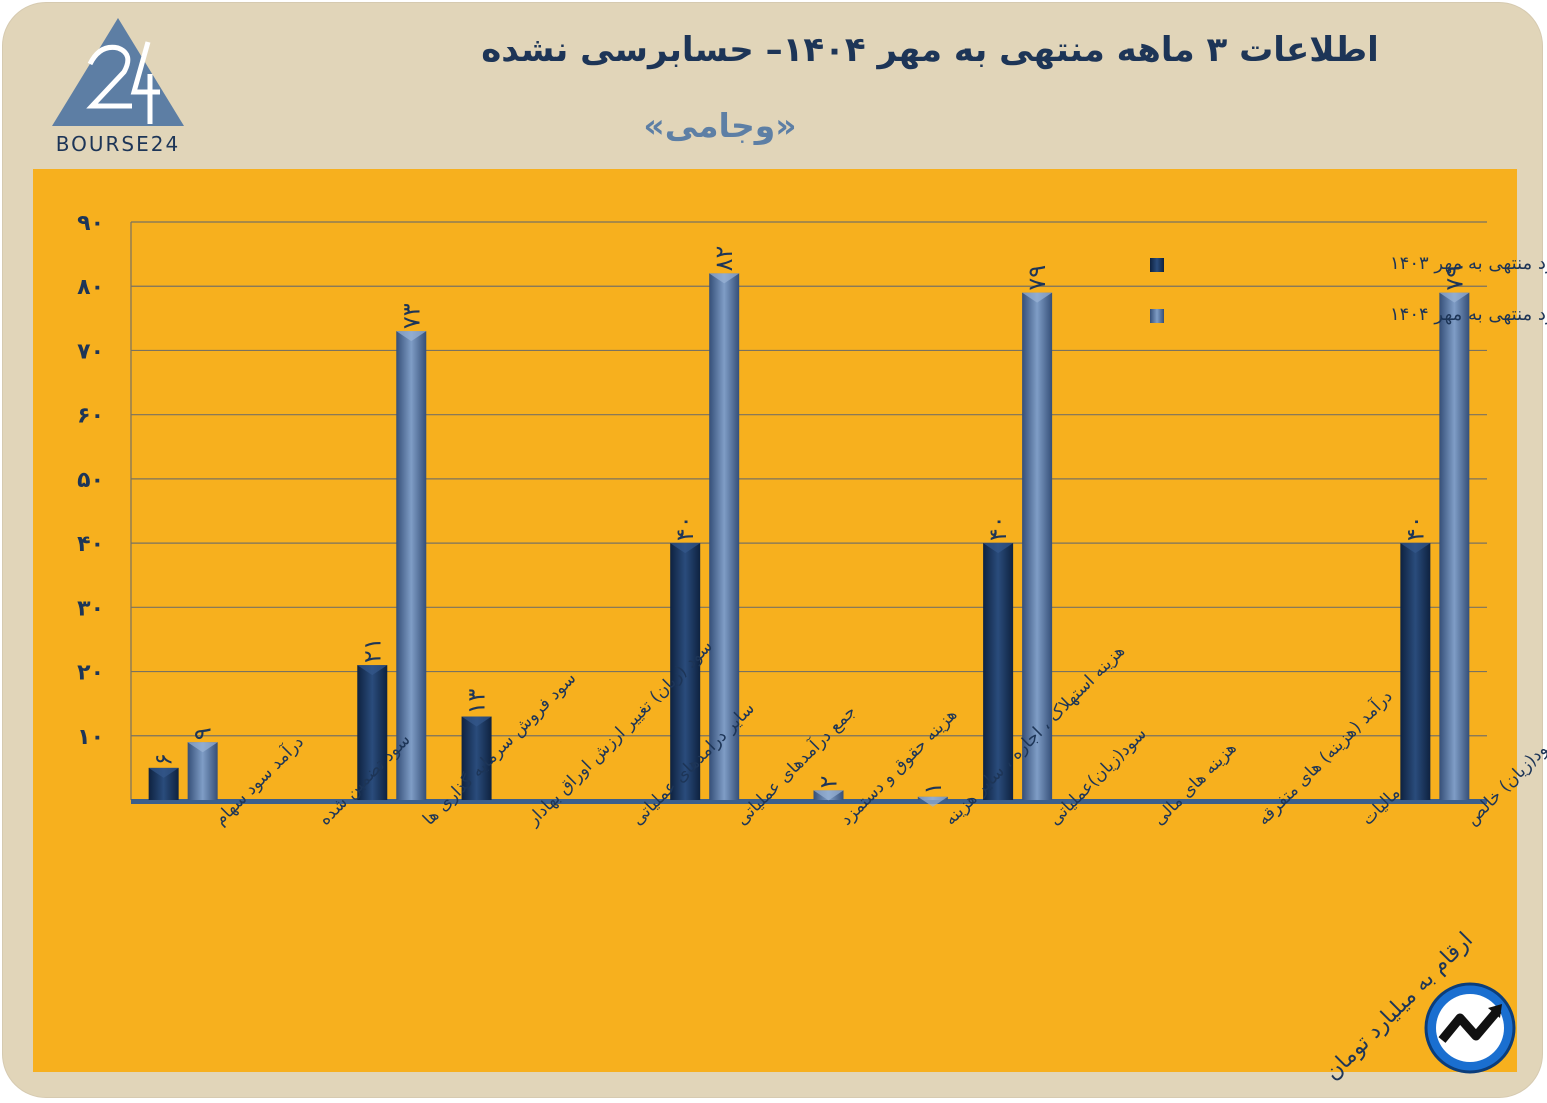 The image size is (1547, 1103). Describe the element at coordinates (1468, 263) in the screenshot. I see `legend-label: عملکرد منتهی به مهر ۱۴۰۳` at that location.